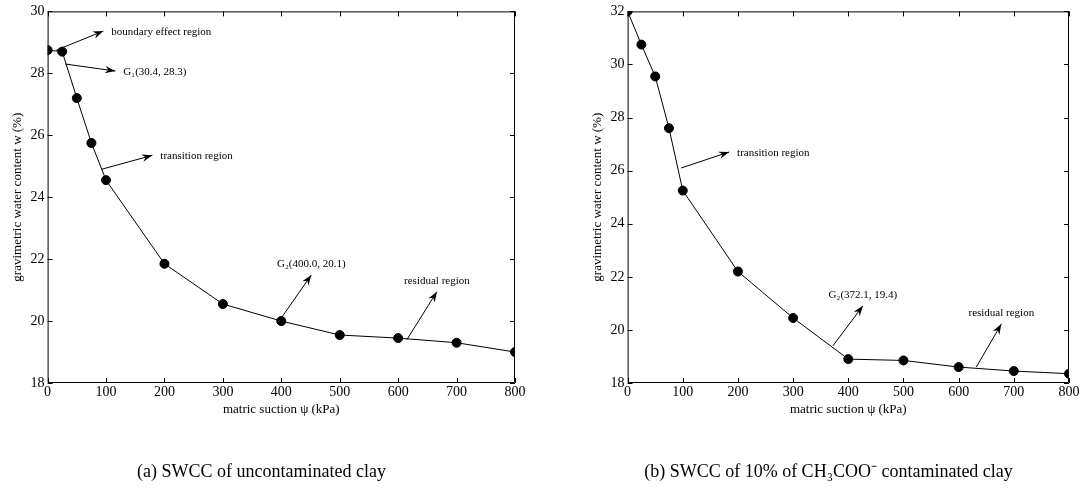 The width and height of the screenshot is (1089, 503). Describe the element at coordinates (863, 294) in the screenshot. I see `annotation: G₂(372.1, 19.4)` at that location.